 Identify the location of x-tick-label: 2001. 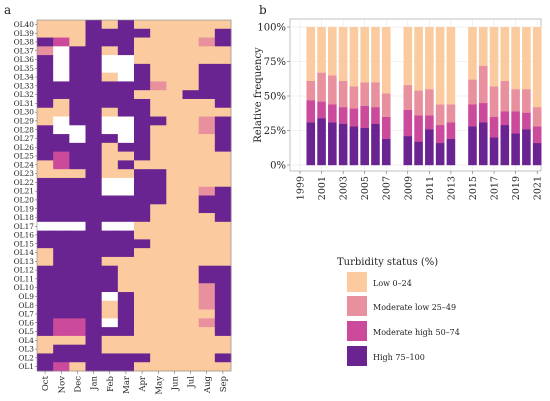
(322, 188).